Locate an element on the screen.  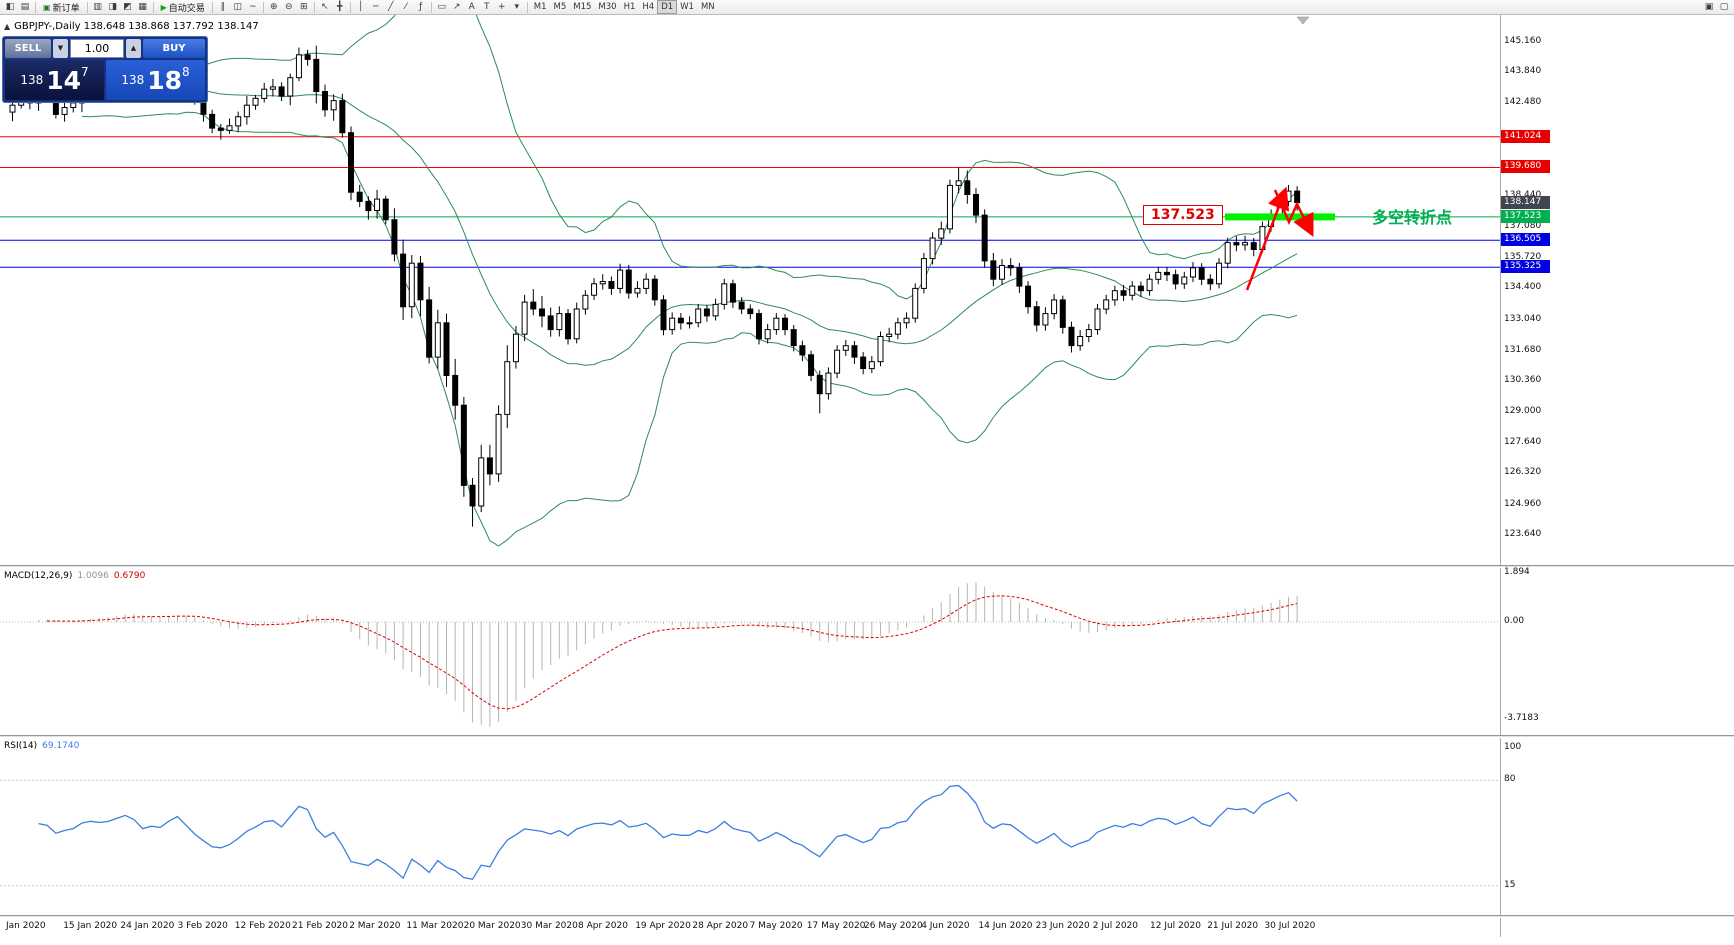
buy-button: BUY is located at coordinates (174, 48).